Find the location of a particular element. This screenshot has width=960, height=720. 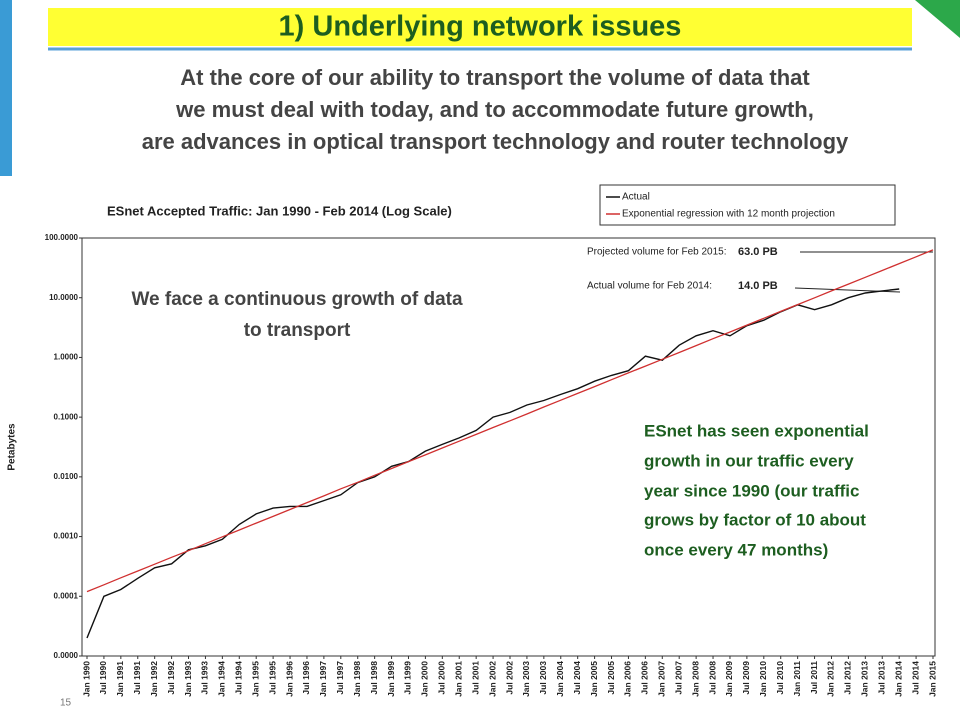

y-tick-label: 10.0000 is located at coordinates (63, 297).